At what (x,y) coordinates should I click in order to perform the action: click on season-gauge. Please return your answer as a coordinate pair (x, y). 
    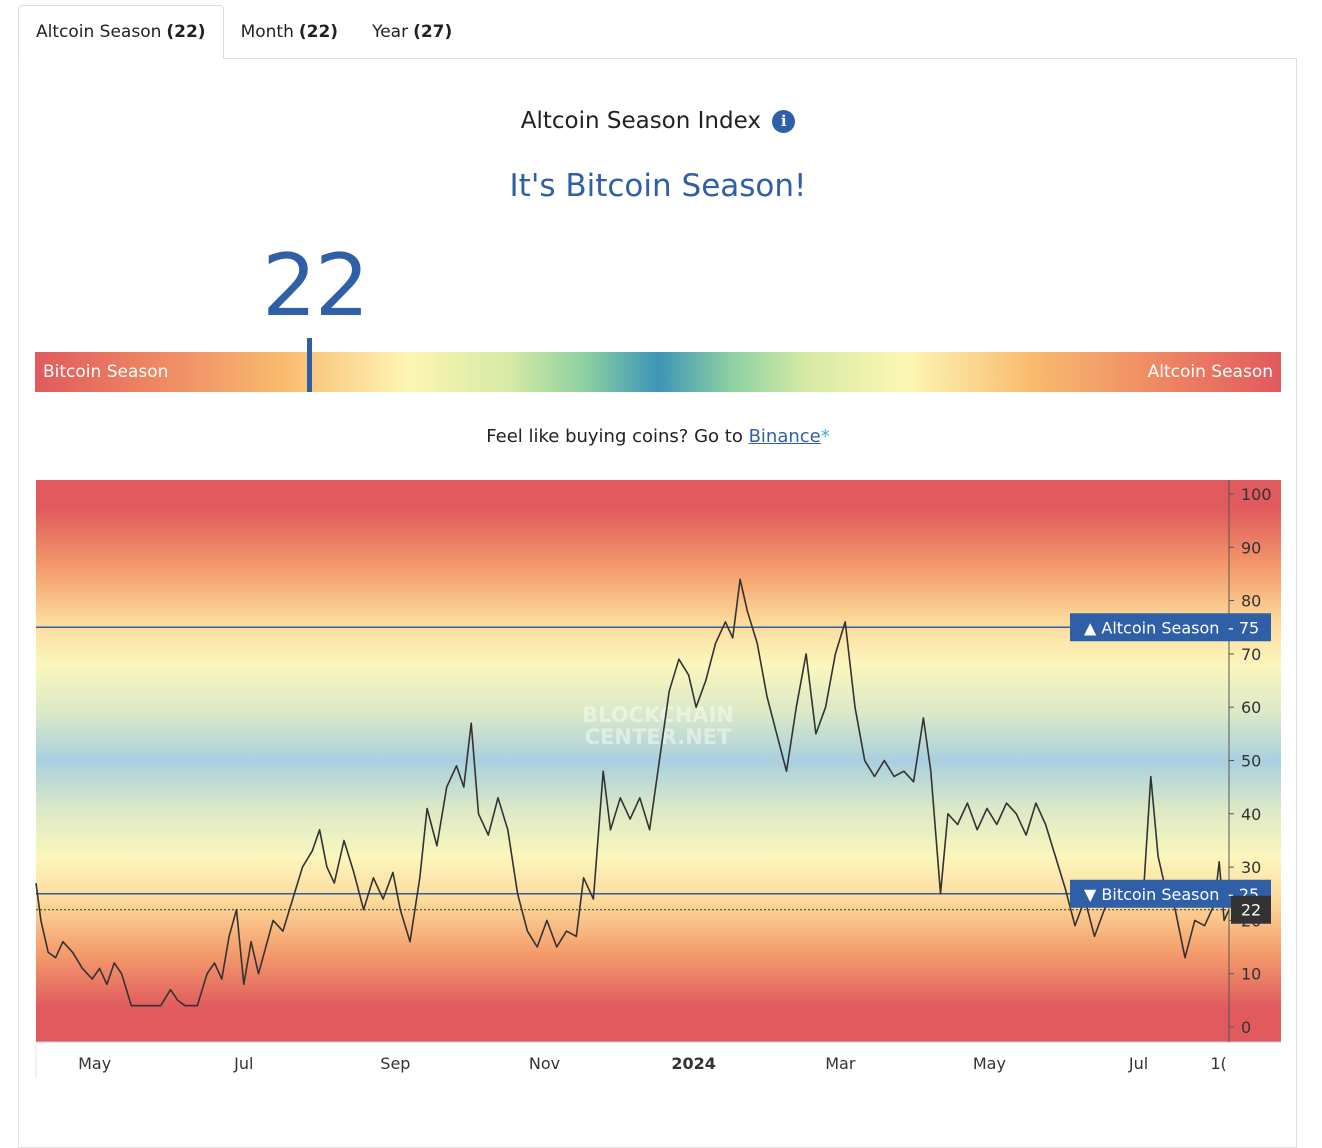
    Looking at the image, I should click on (658, 372).